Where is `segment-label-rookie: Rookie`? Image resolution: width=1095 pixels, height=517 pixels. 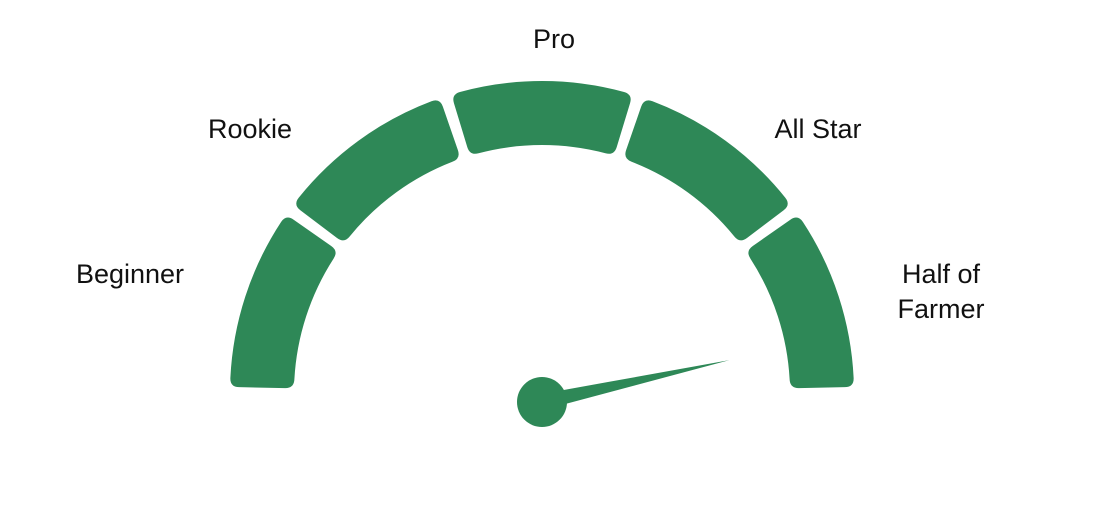 segment-label-rookie: Rookie is located at coordinates (250, 129).